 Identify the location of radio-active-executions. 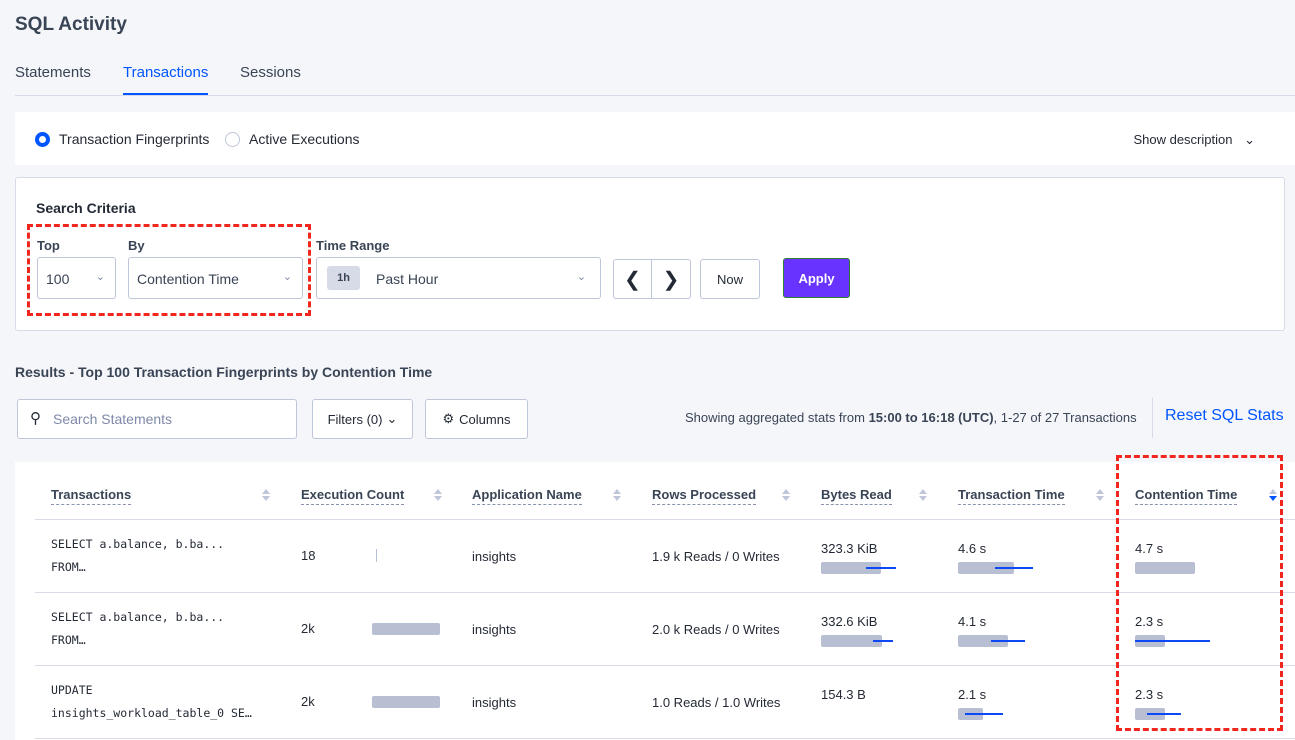
(232, 139).